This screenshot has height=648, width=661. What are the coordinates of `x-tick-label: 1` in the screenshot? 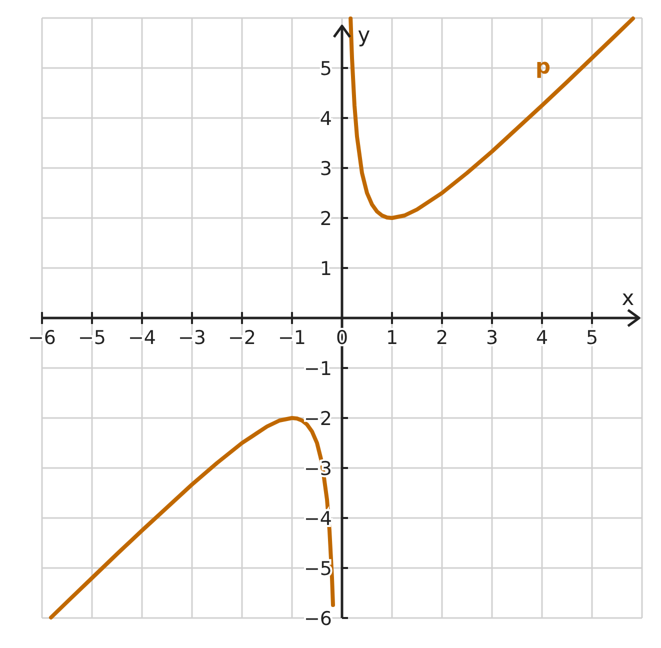 It's located at (392, 338).